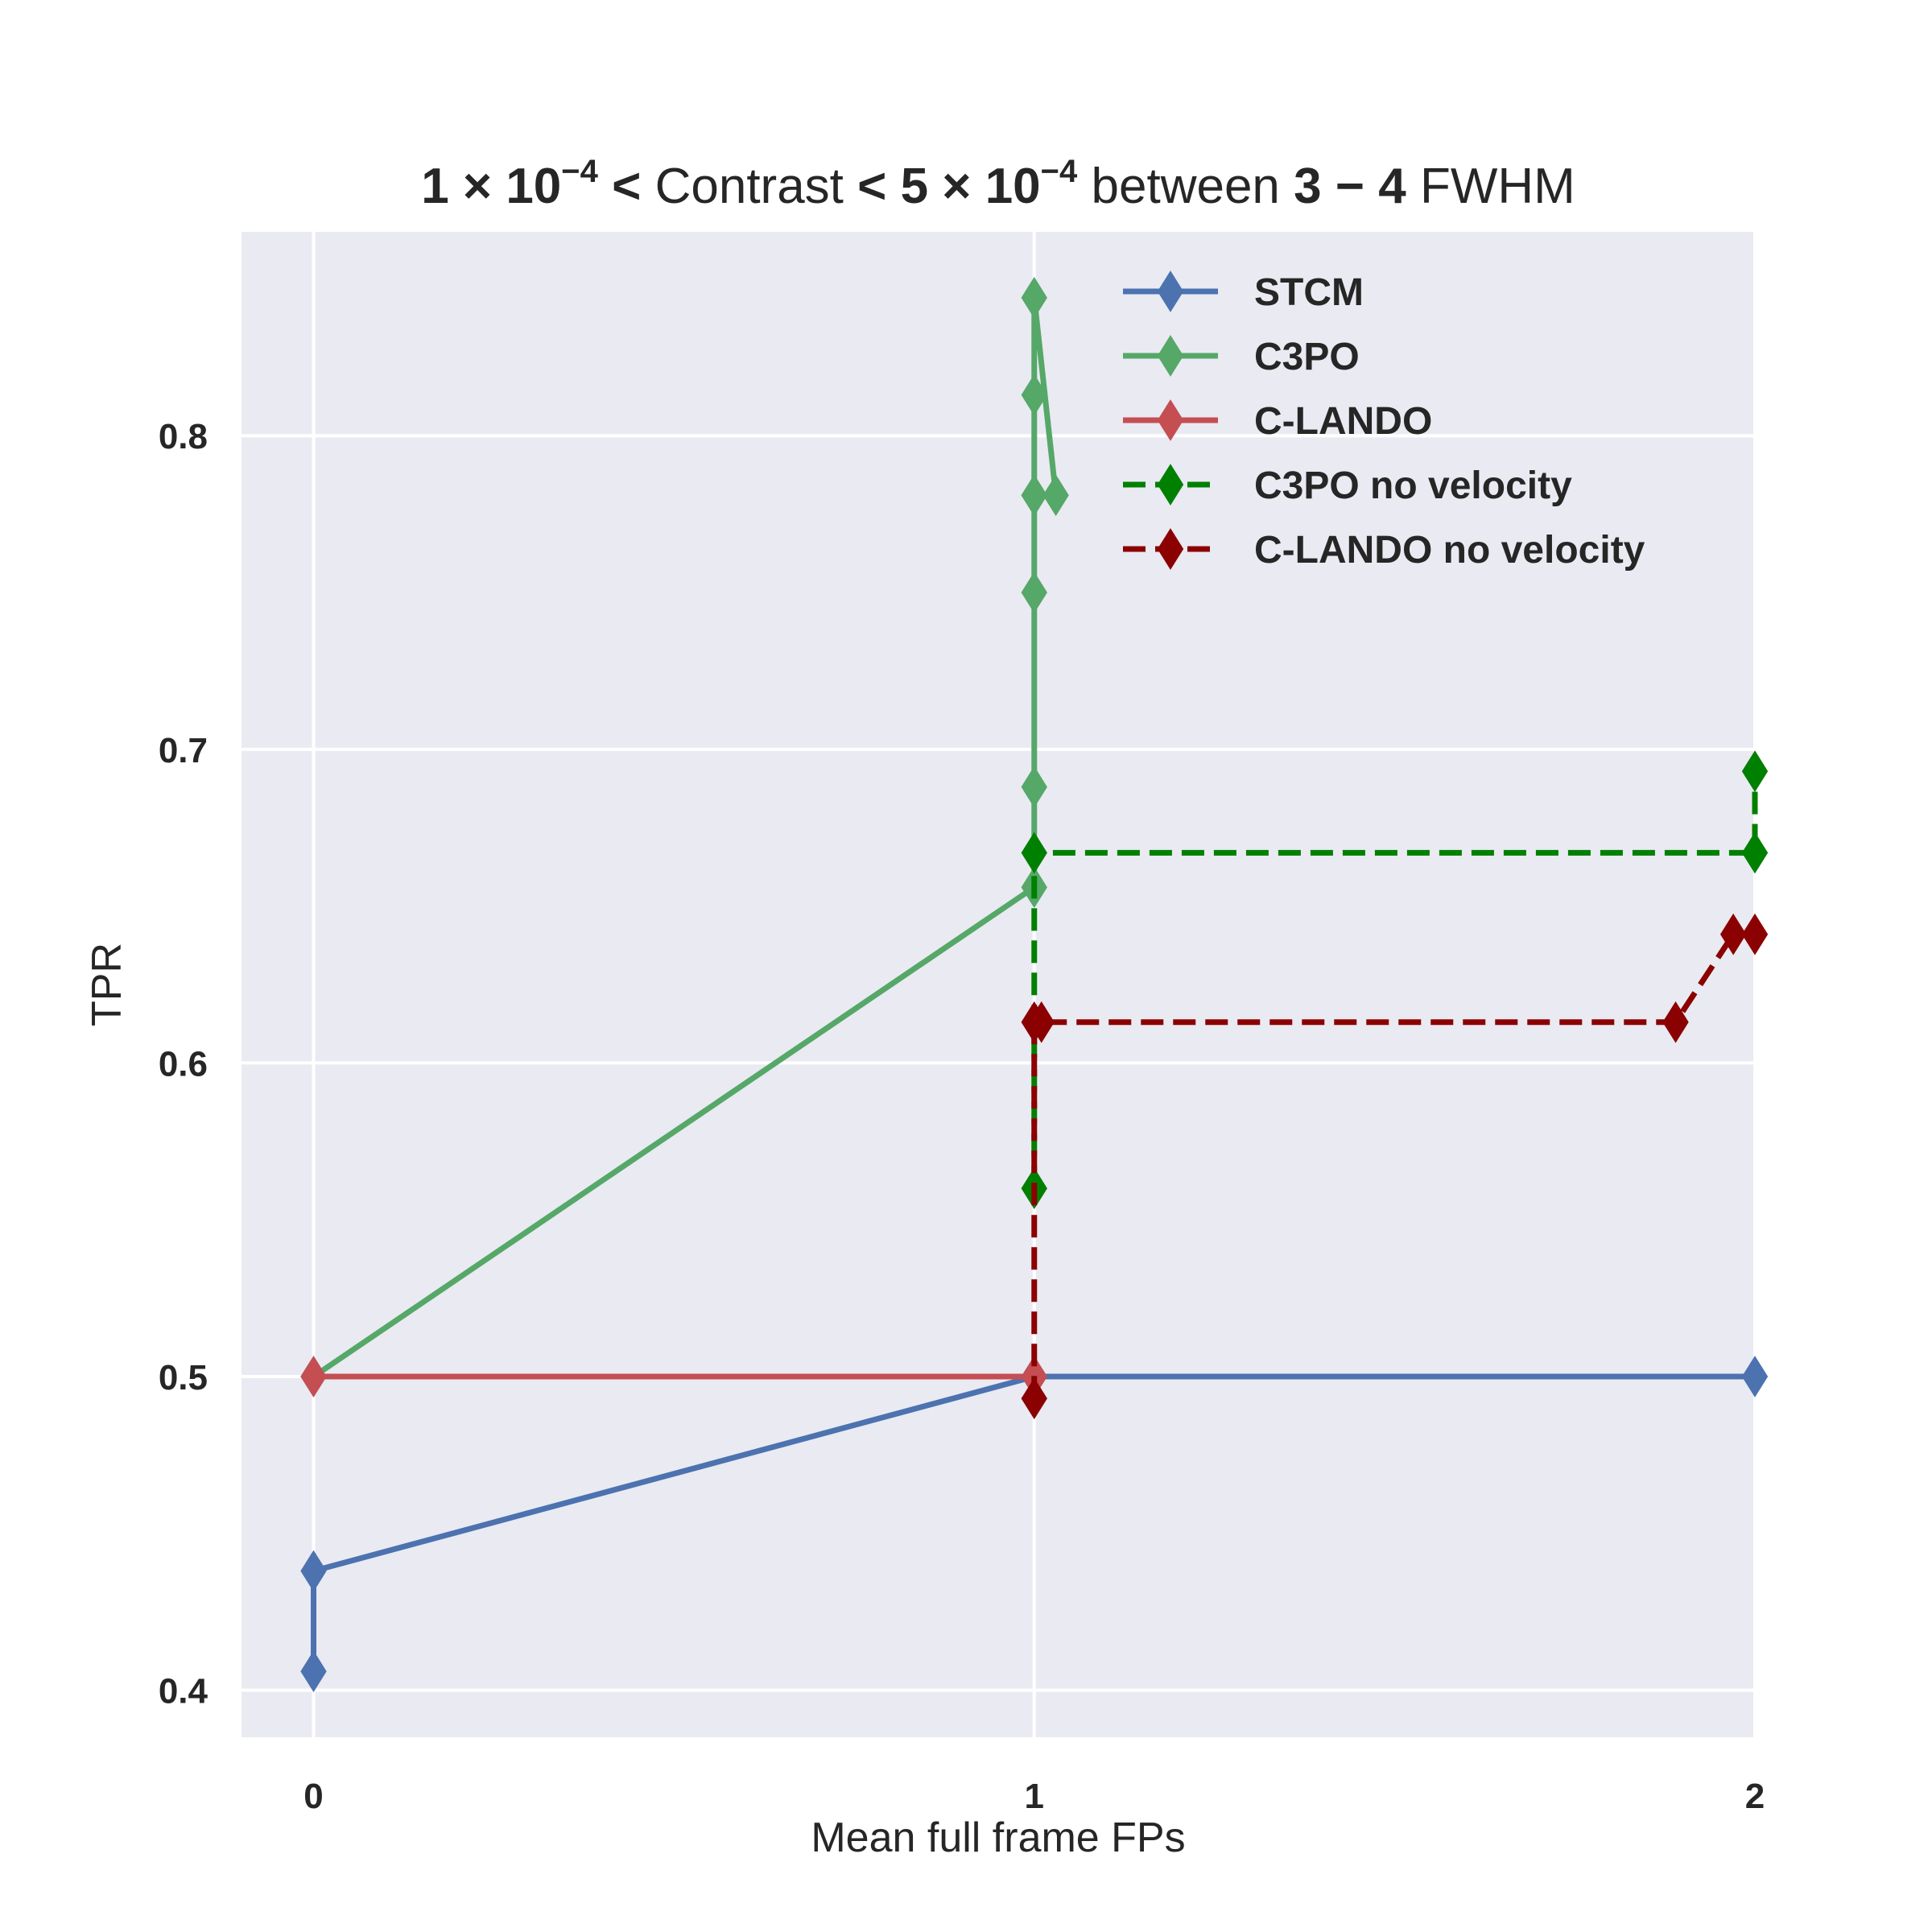  What do you see at coordinates (313, 1796) in the screenshot?
I see `x-tick-label: 0` at bounding box center [313, 1796].